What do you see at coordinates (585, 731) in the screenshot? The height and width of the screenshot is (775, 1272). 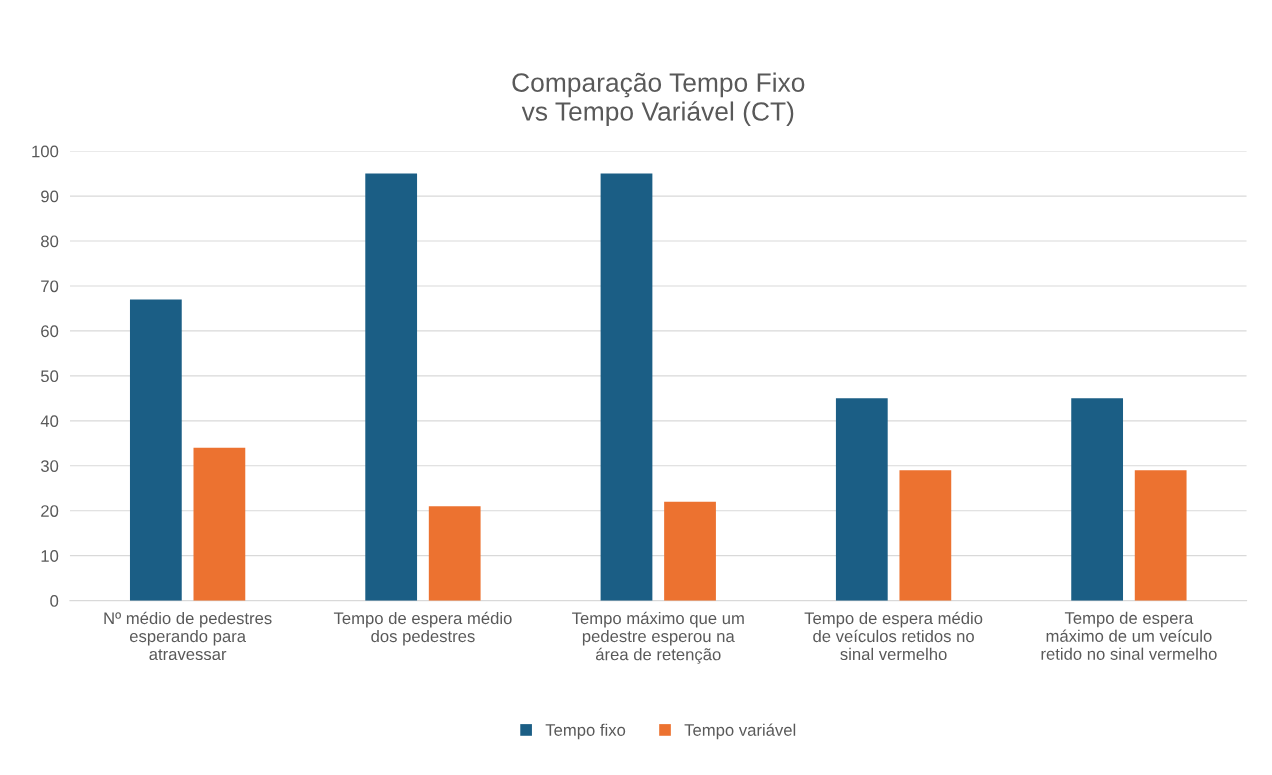 I see `legend-label: Tempo fixo` at bounding box center [585, 731].